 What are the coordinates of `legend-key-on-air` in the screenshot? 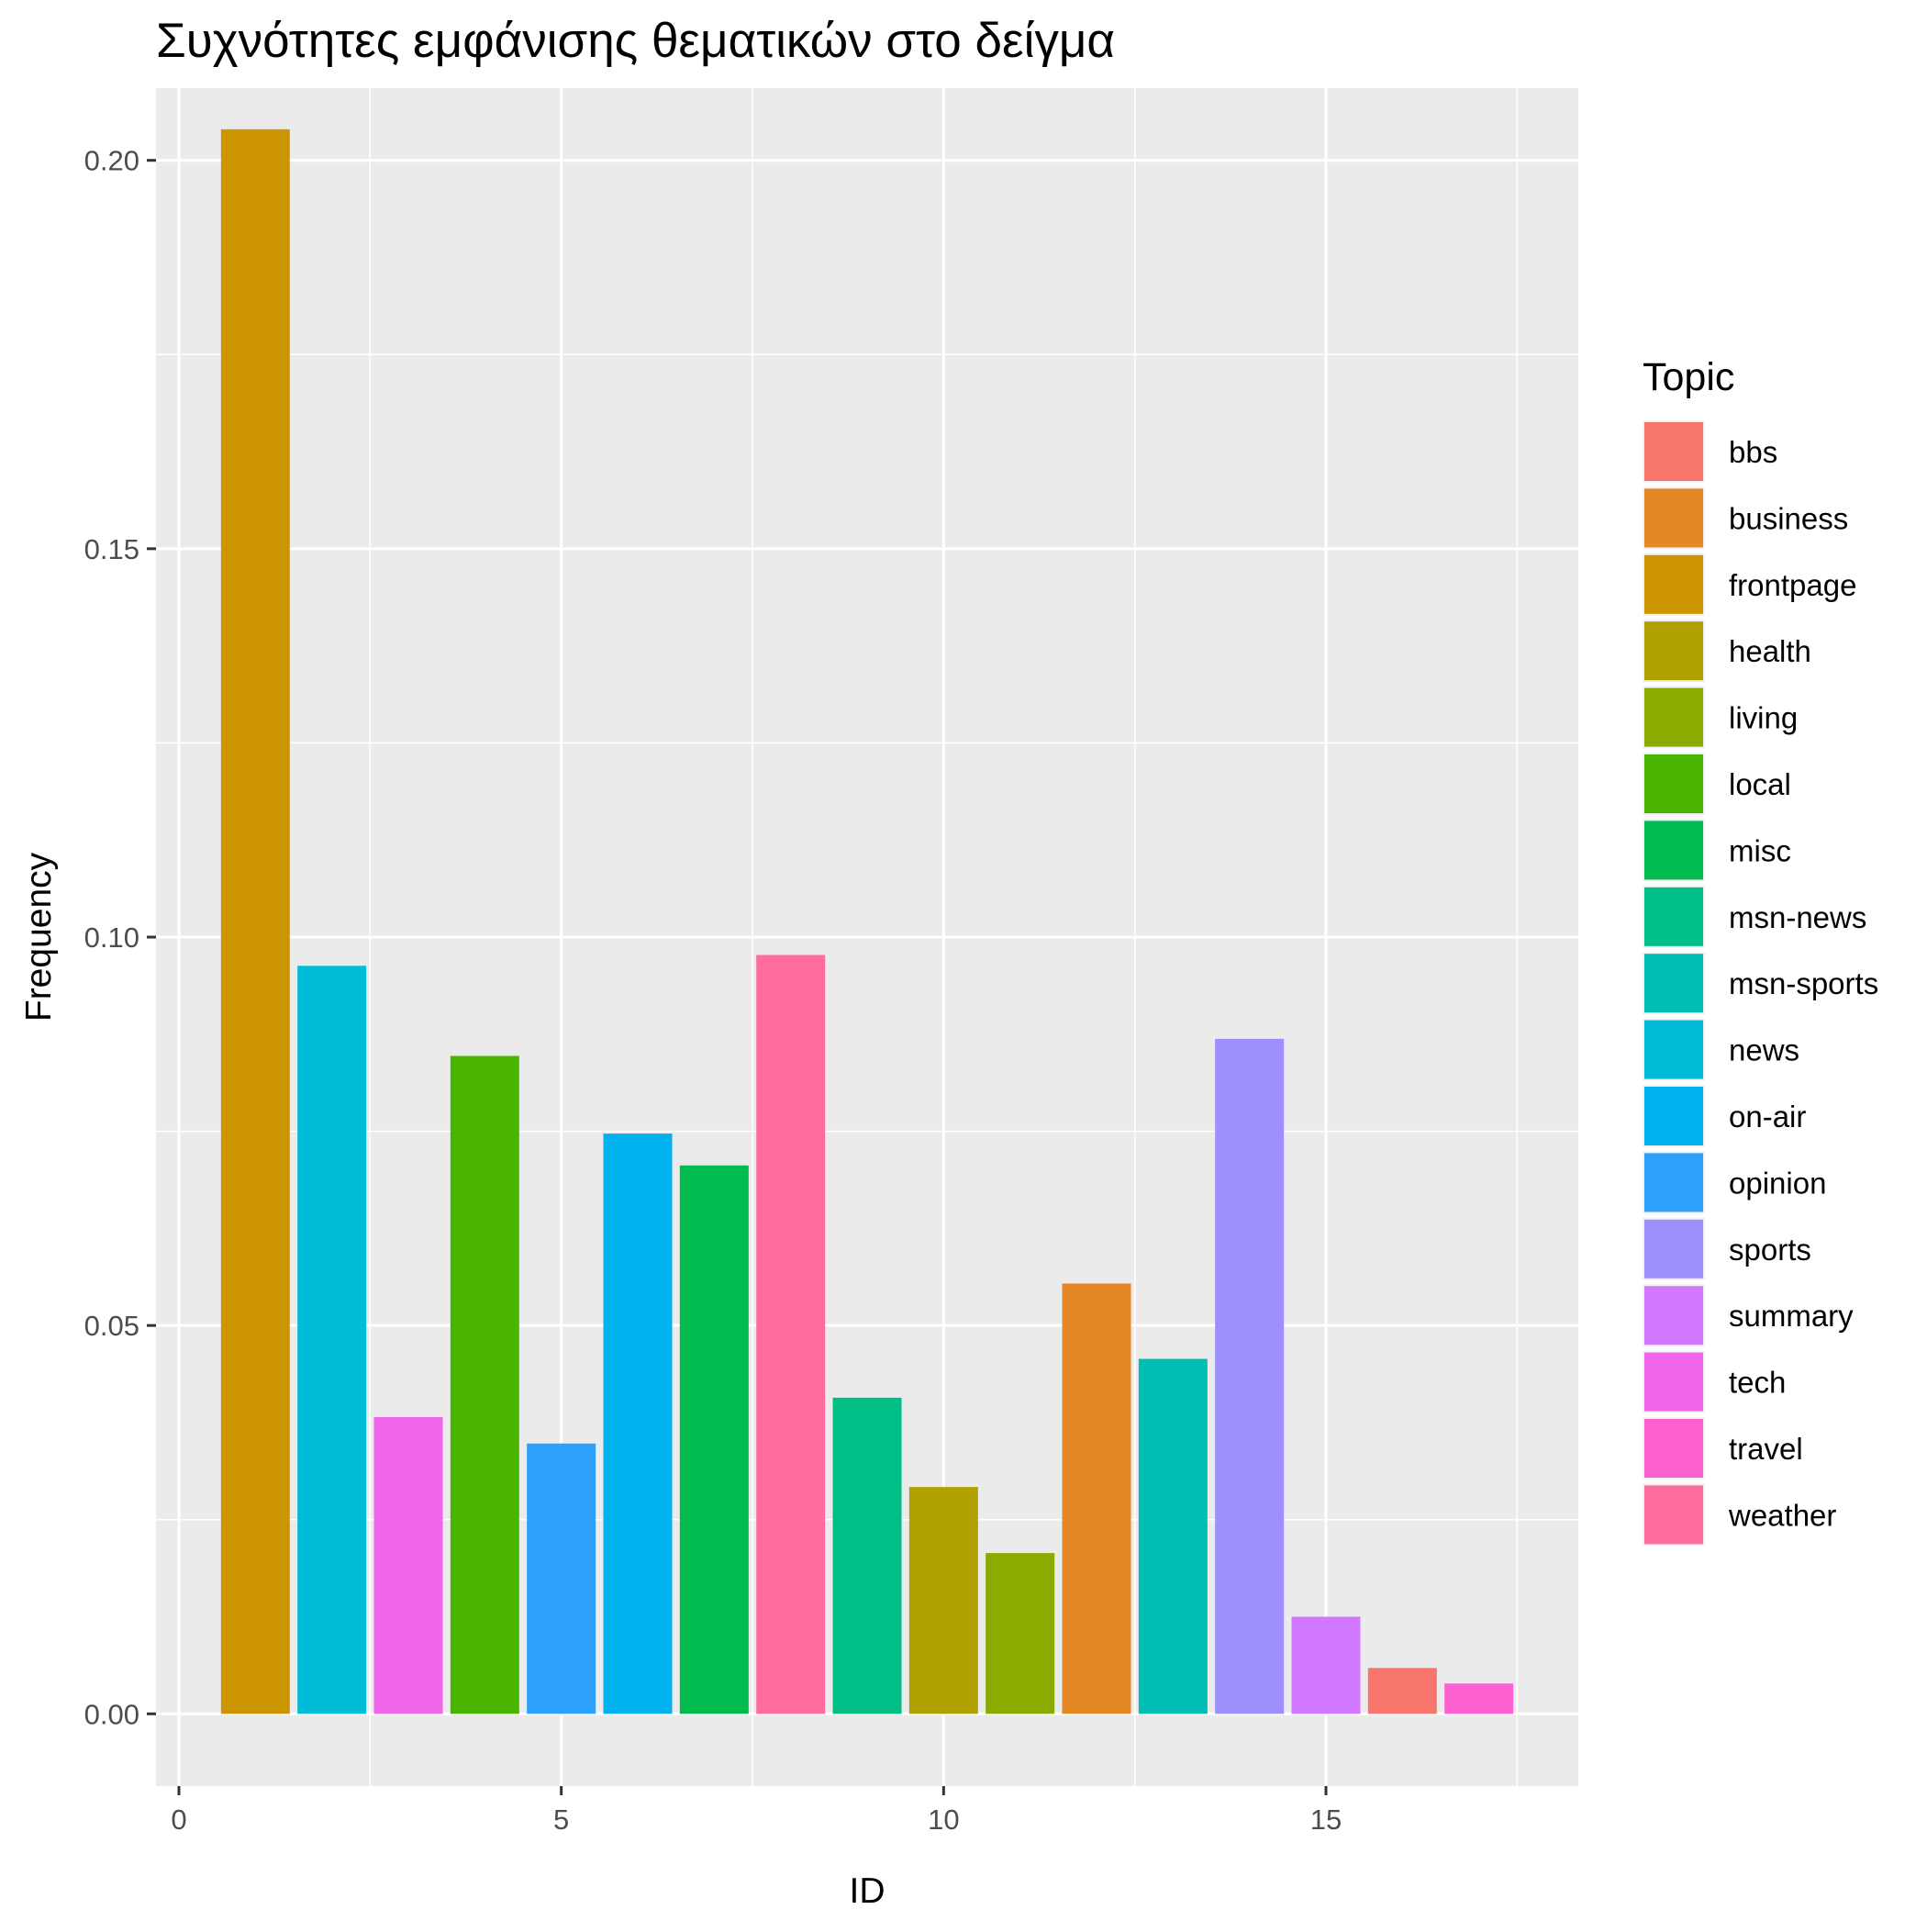 It's located at (1673, 1116).